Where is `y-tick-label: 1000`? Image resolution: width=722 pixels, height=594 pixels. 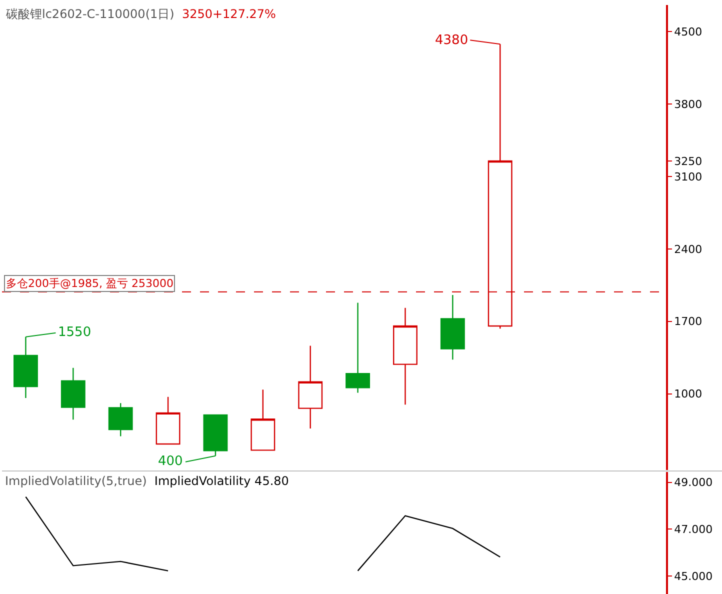 y-tick-label: 1000 is located at coordinates (688, 394).